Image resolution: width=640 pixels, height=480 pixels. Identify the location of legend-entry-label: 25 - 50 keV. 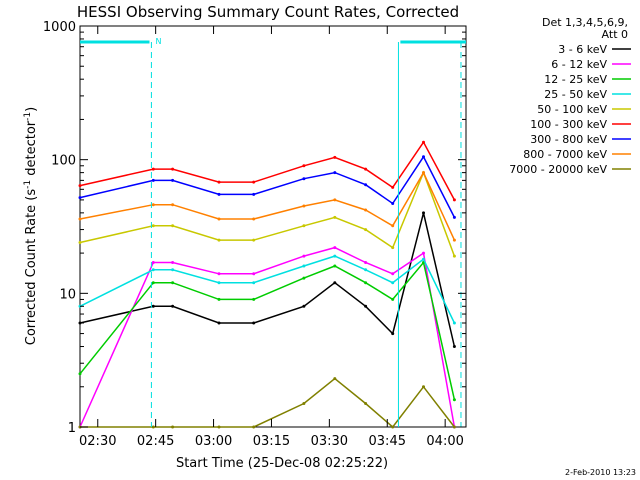
(575, 94).